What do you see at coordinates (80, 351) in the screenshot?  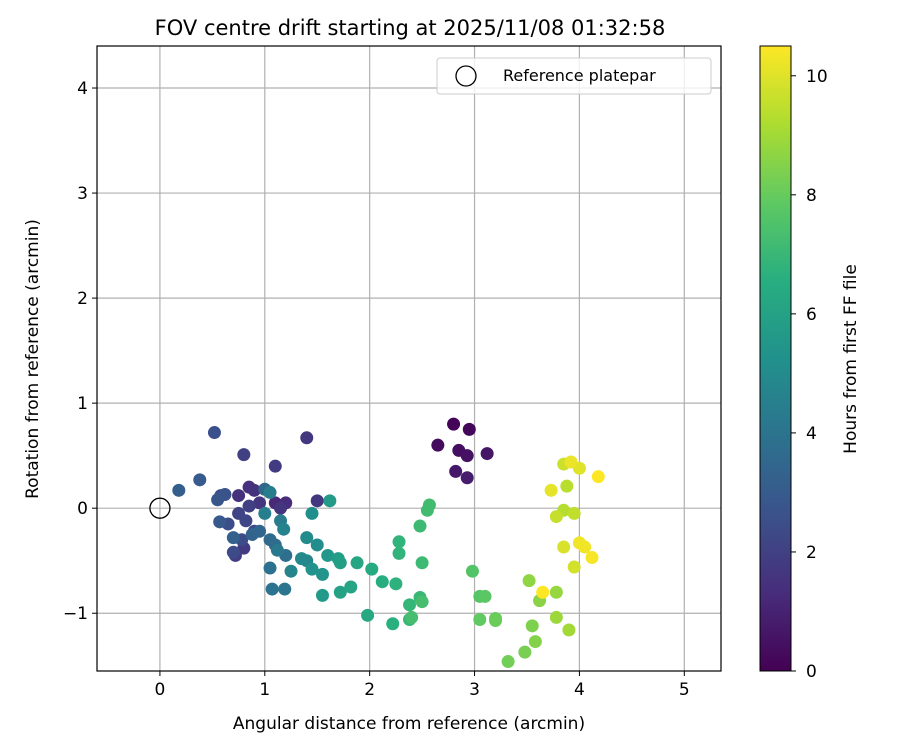 I see `y-axis-ticks: −1 0 1 2 3 4` at bounding box center [80, 351].